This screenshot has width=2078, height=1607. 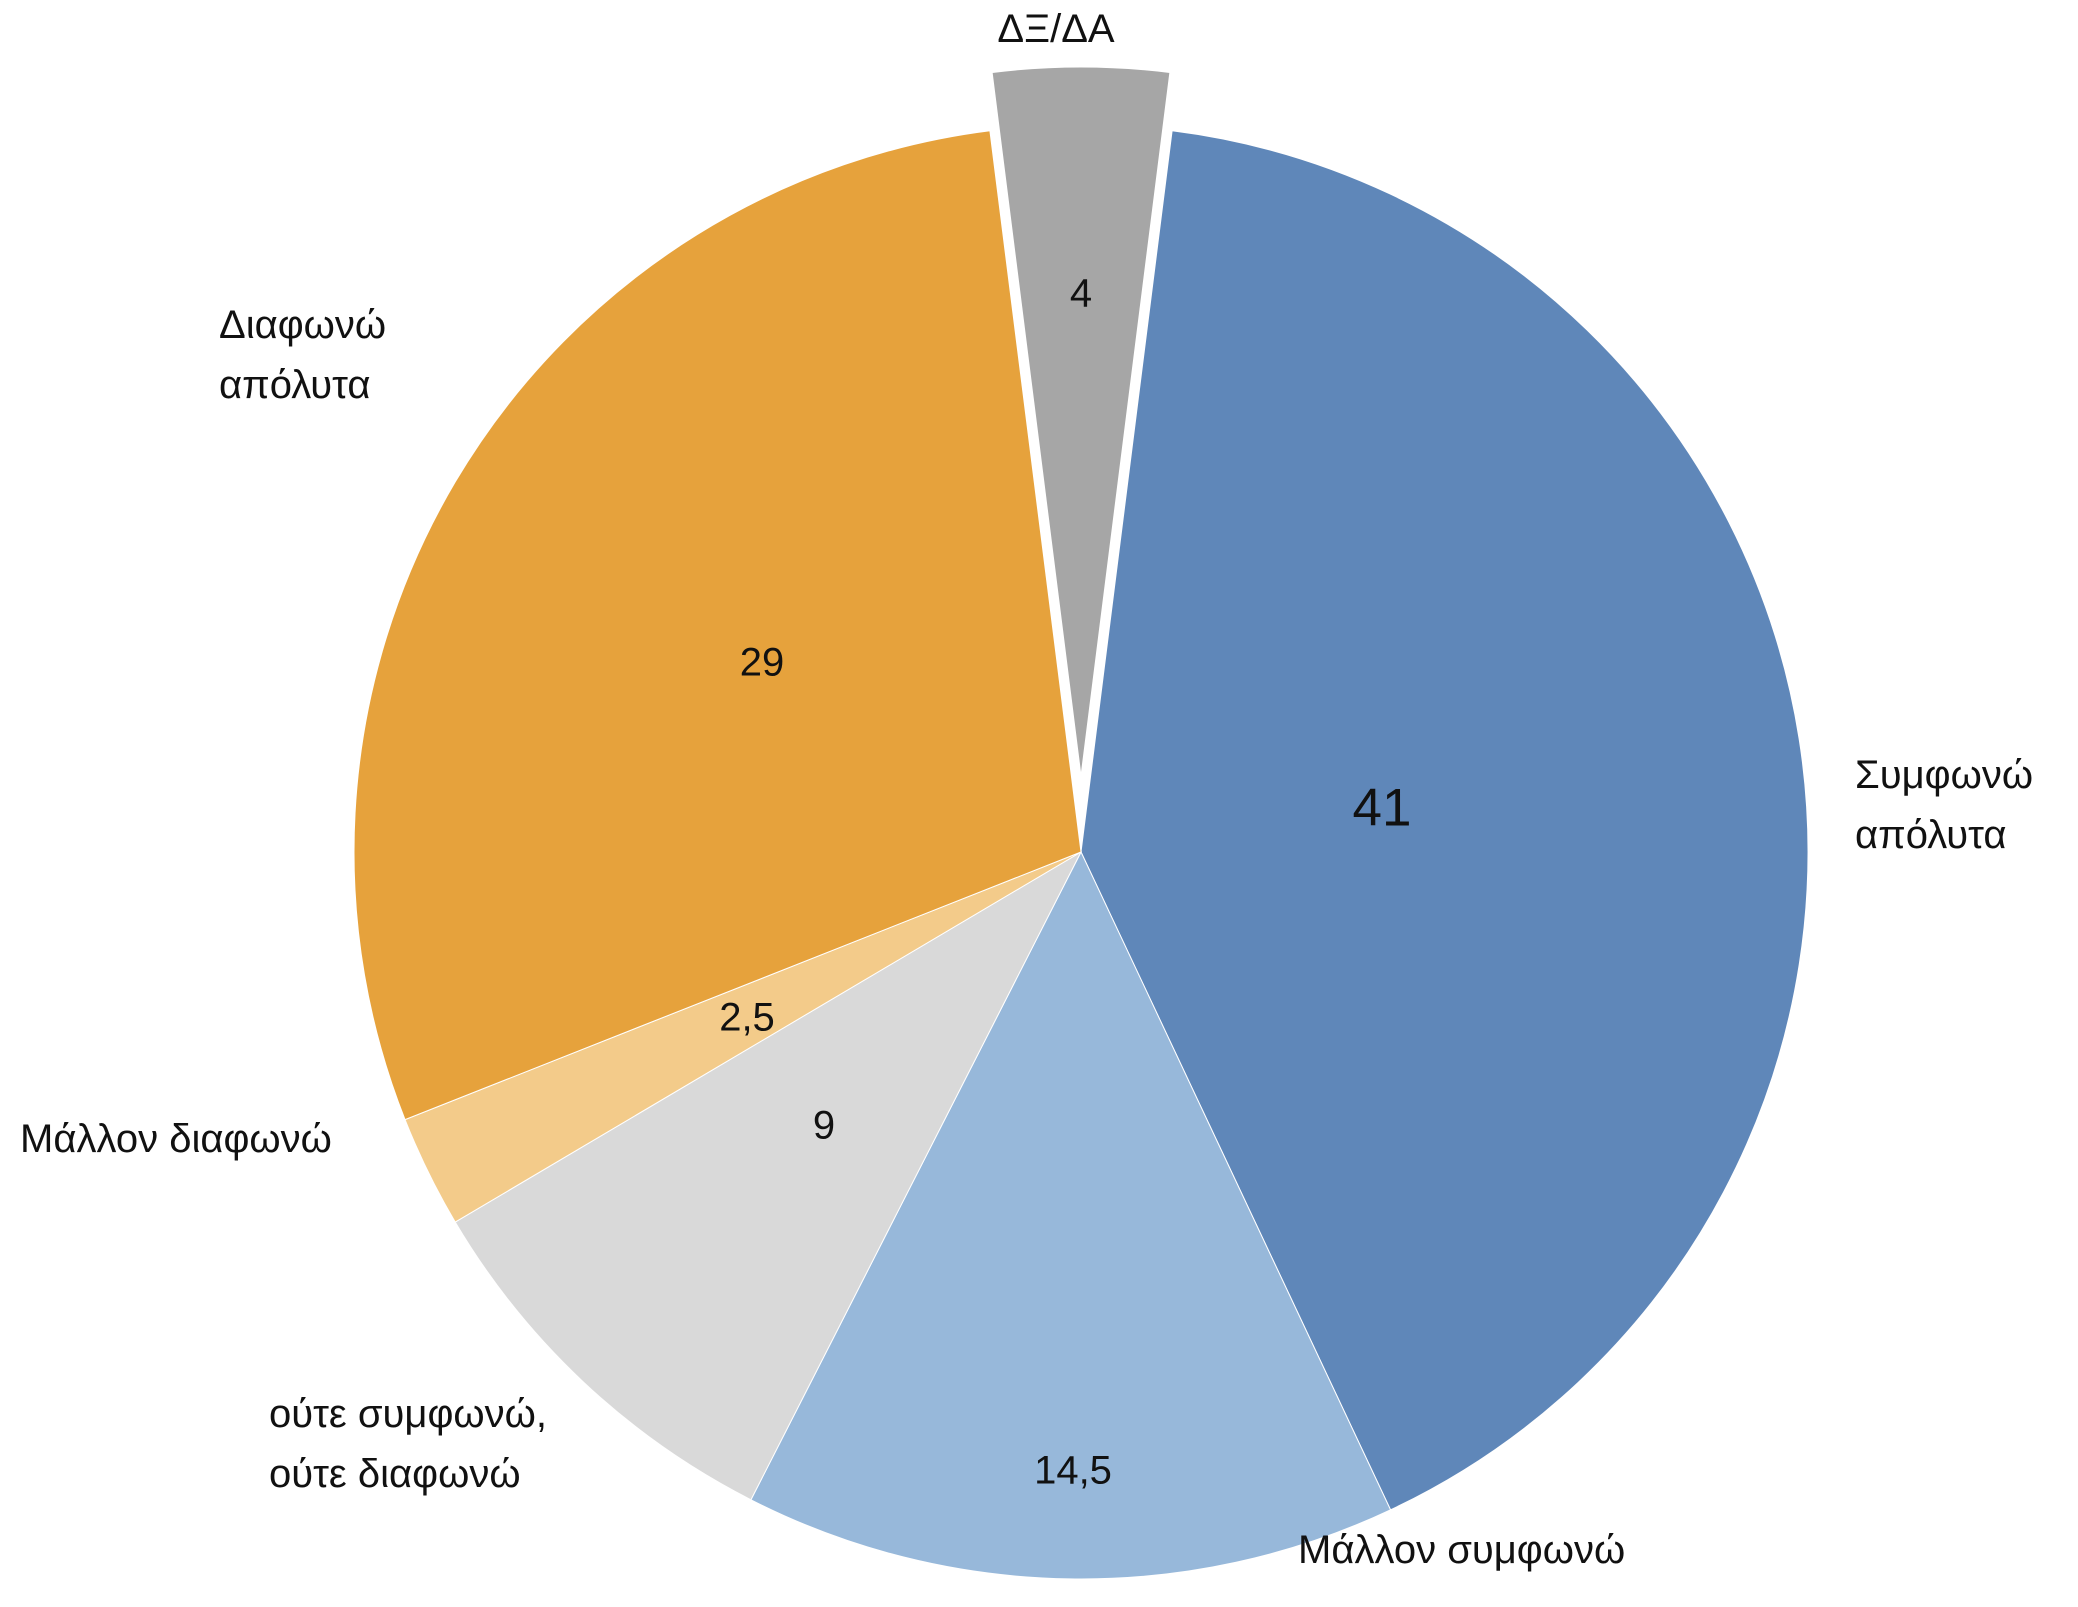 I want to click on value-label: 9, so click(x=824, y=1125).